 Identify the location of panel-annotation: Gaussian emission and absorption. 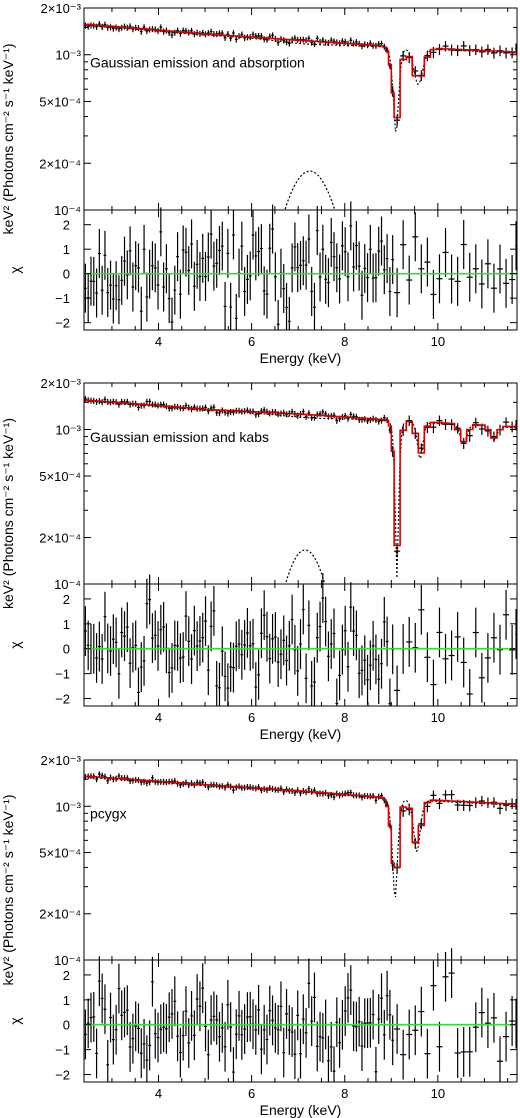
(197, 62).